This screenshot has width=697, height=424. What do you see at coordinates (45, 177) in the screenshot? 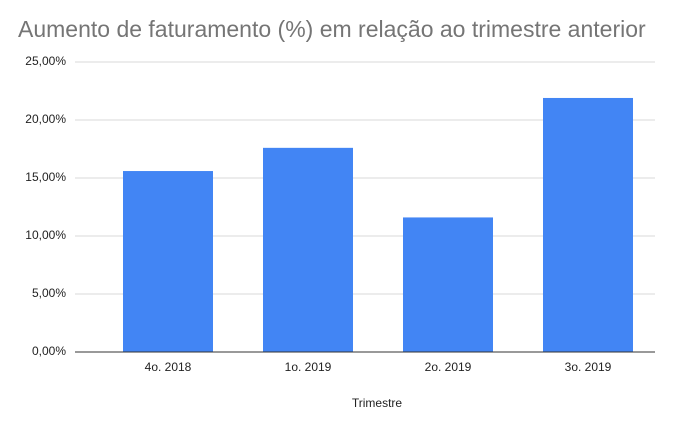
I see `y-tick-label: 15,00%` at bounding box center [45, 177].